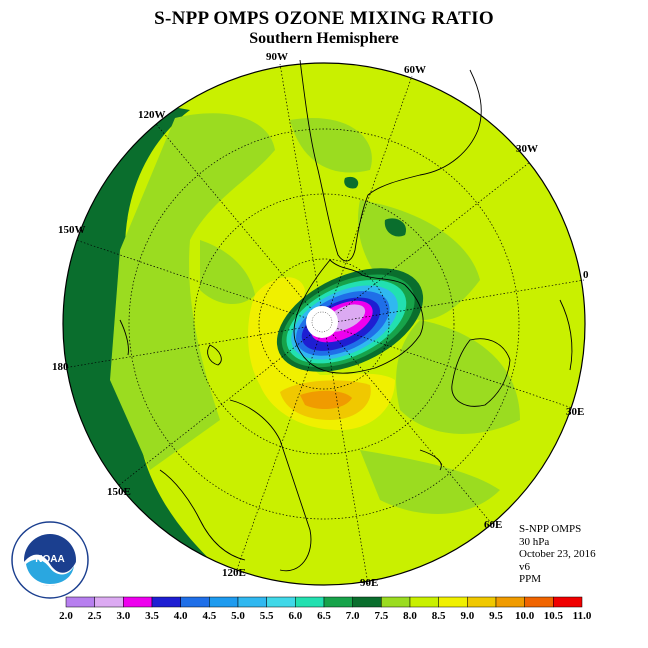  Describe the element at coordinates (123, 616) in the screenshot. I see `colorbar-tick-label: 3.0` at that location.